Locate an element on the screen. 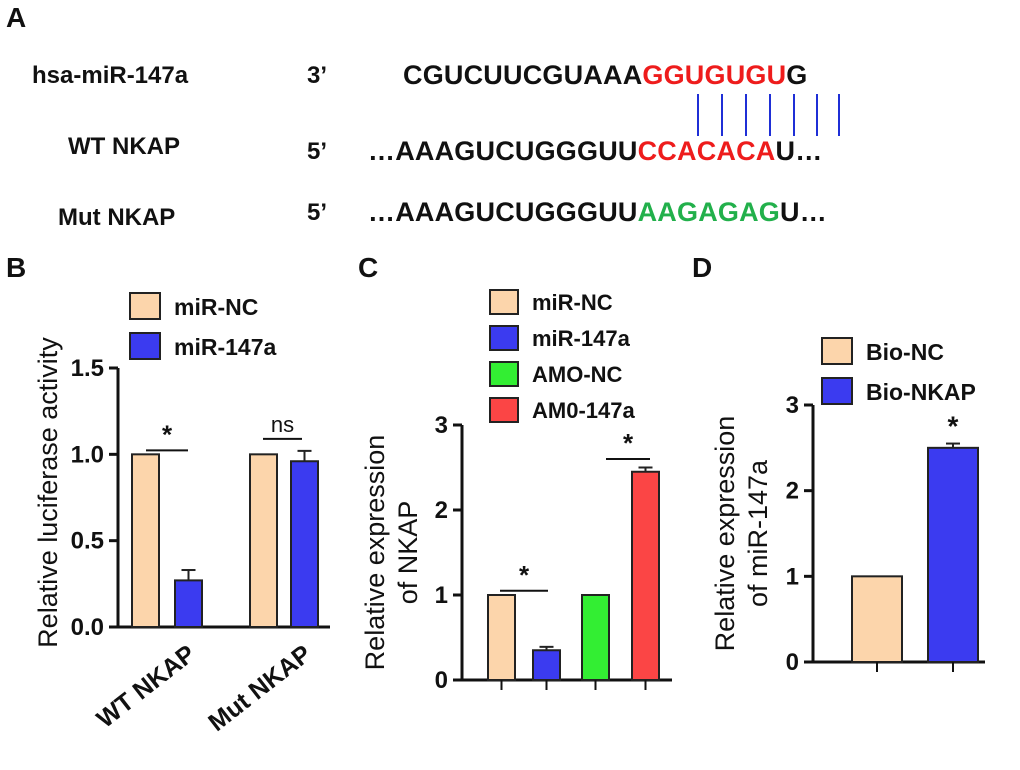  mirna-direction: 3’ is located at coordinates (317, 75).